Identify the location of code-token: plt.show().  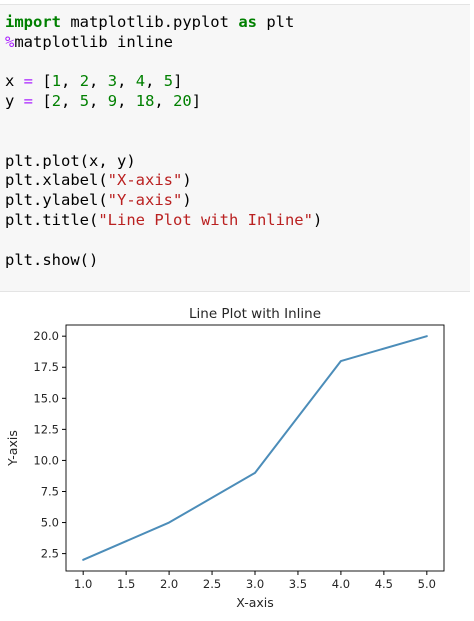
(51, 260).